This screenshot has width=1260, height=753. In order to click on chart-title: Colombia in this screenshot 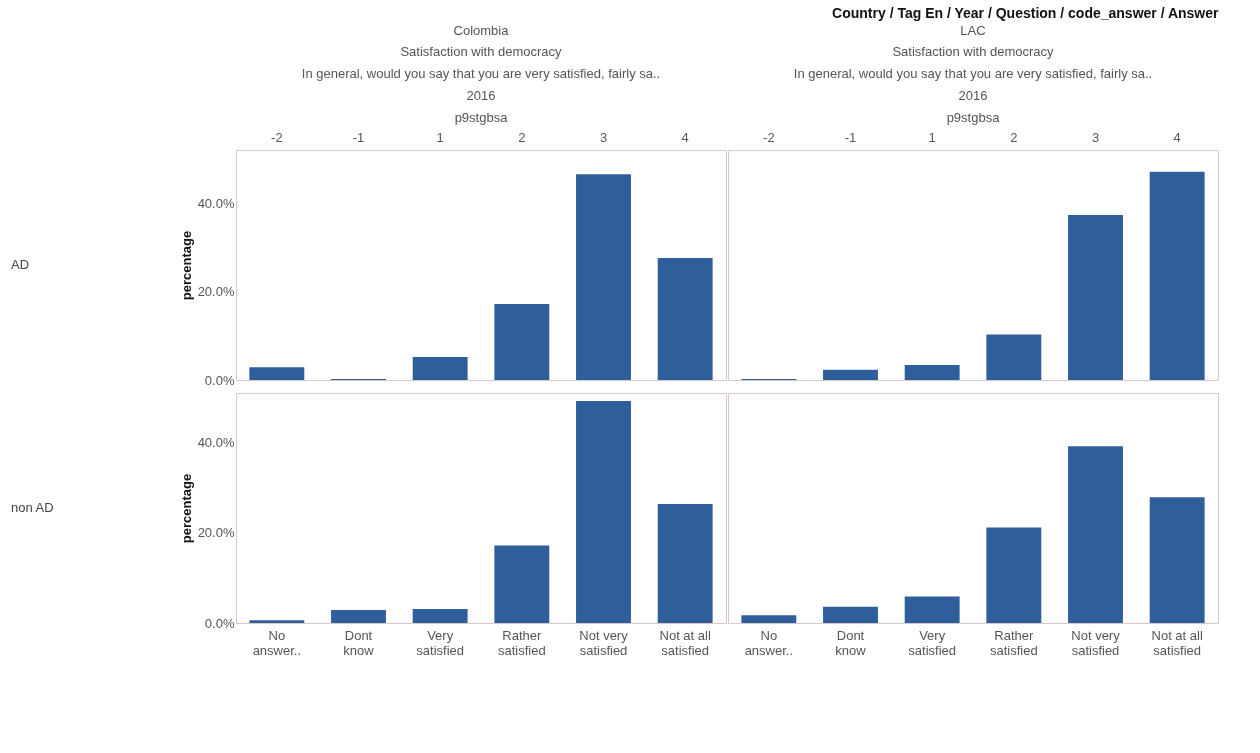, I will do `click(481, 30)`.